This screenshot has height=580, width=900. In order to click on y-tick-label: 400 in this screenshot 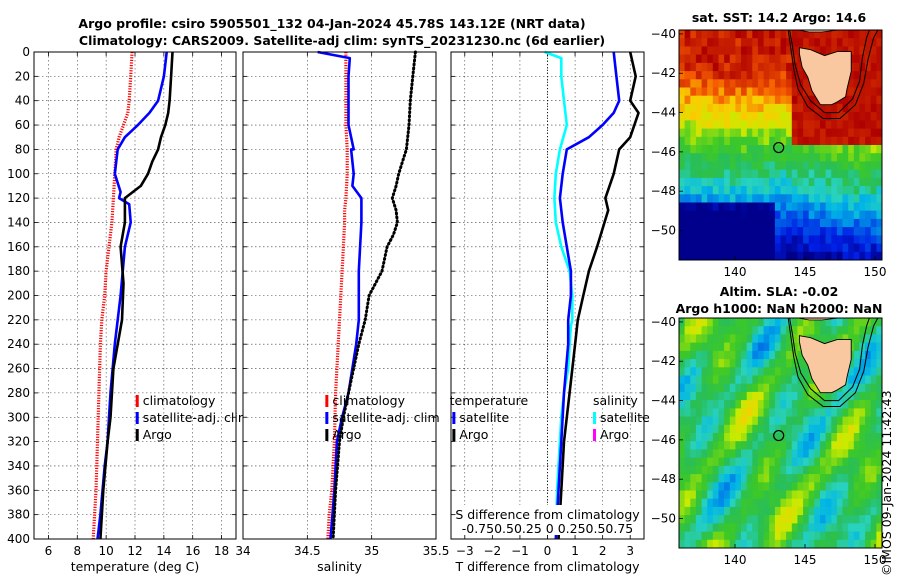, I will do `click(18, 539)`.